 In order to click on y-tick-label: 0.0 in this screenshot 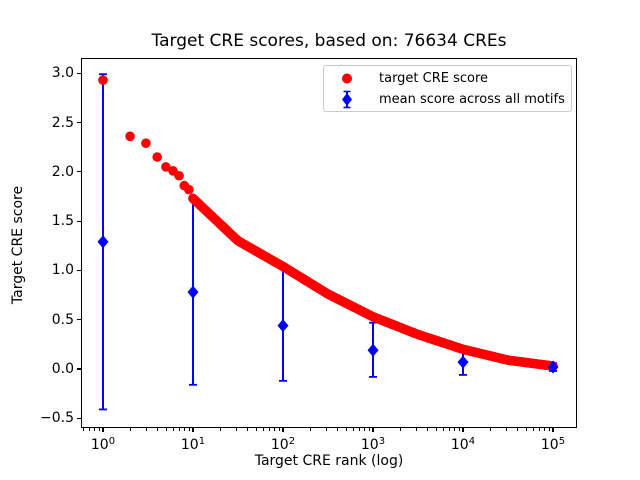, I will do `click(62, 369)`.